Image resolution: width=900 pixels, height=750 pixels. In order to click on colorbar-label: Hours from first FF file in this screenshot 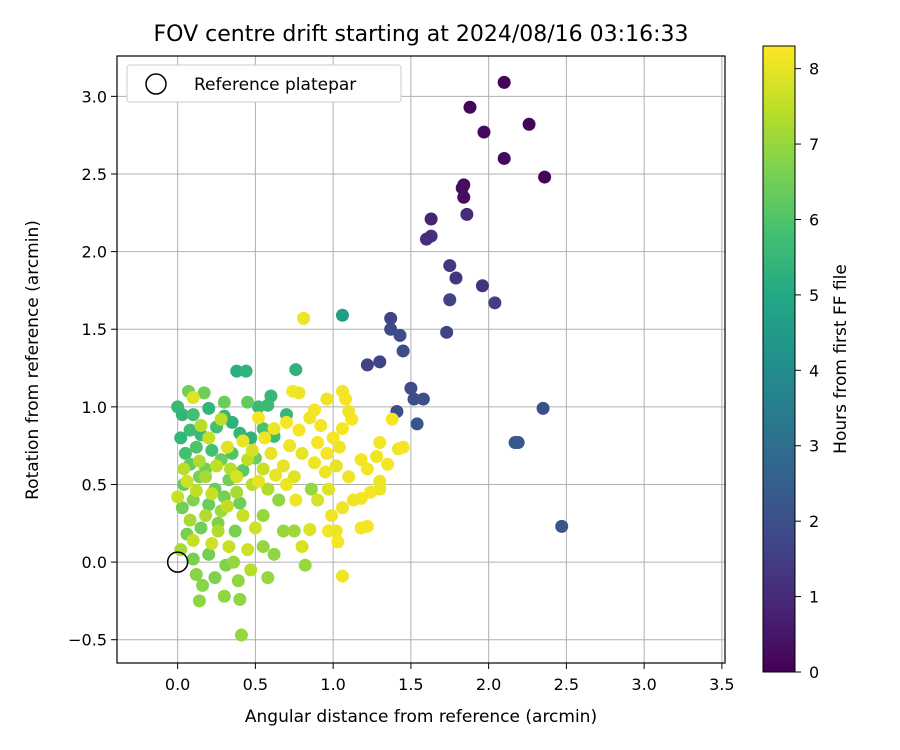, I will do `click(841, 359)`.